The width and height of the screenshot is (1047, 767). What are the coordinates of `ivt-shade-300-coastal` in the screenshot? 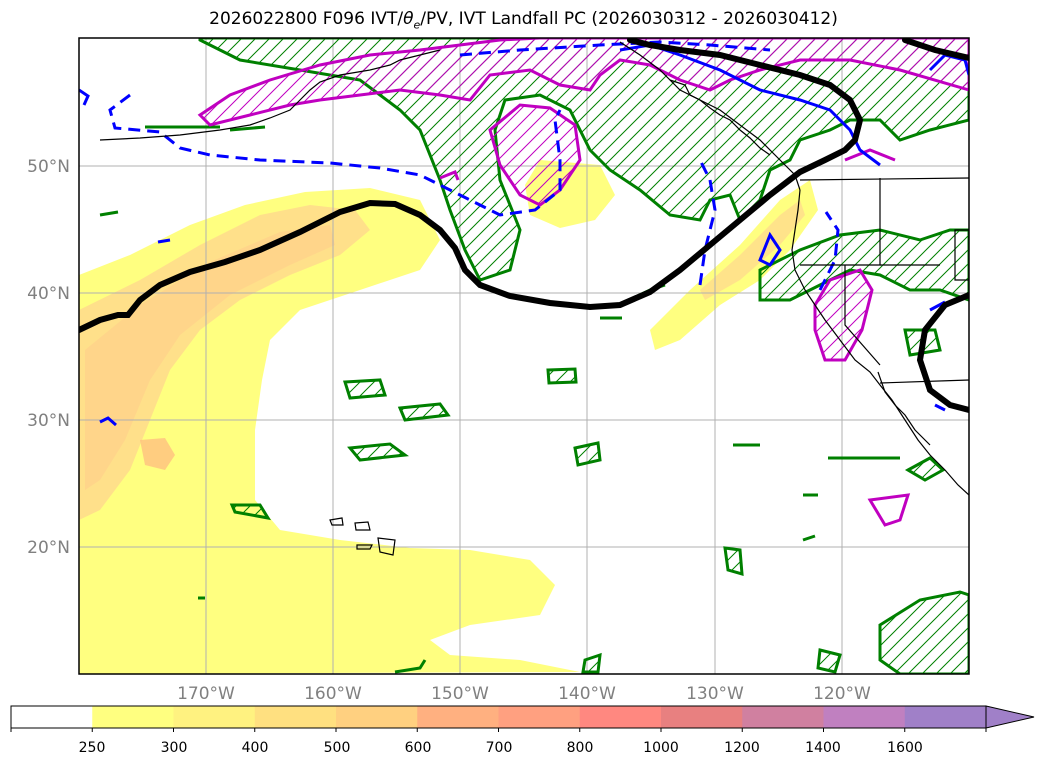 It's located at (752, 250).